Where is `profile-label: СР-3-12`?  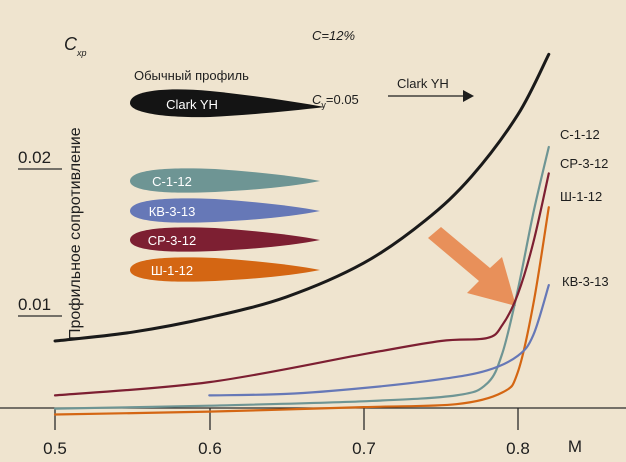 profile-label: СР-3-12 is located at coordinates (172, 240).